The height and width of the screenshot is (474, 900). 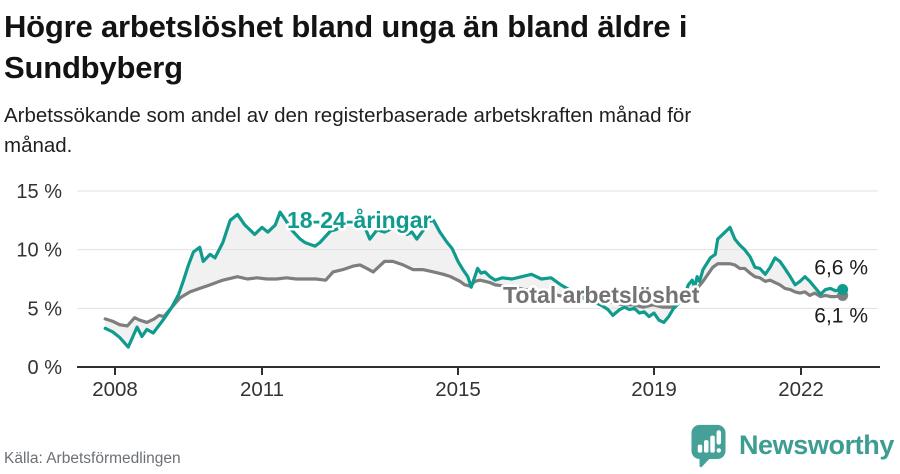 What do you see at coordinates (816, 445) in the screenshot?
I see `newsworthy-wordmark: Newsworthy` at bounding box center [816, 445].